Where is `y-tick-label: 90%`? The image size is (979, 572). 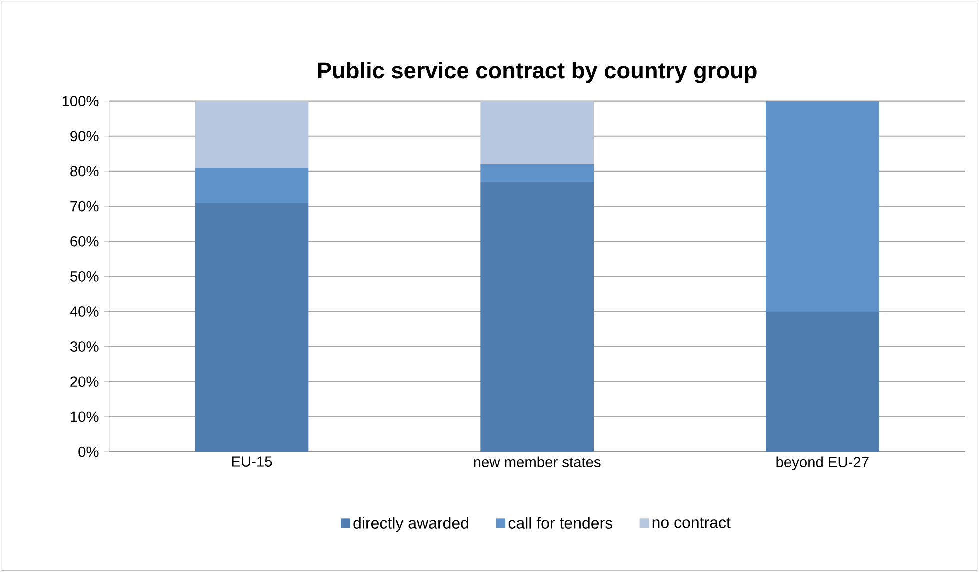 y-tick-label: 90% is located at coordinates (84, 136).